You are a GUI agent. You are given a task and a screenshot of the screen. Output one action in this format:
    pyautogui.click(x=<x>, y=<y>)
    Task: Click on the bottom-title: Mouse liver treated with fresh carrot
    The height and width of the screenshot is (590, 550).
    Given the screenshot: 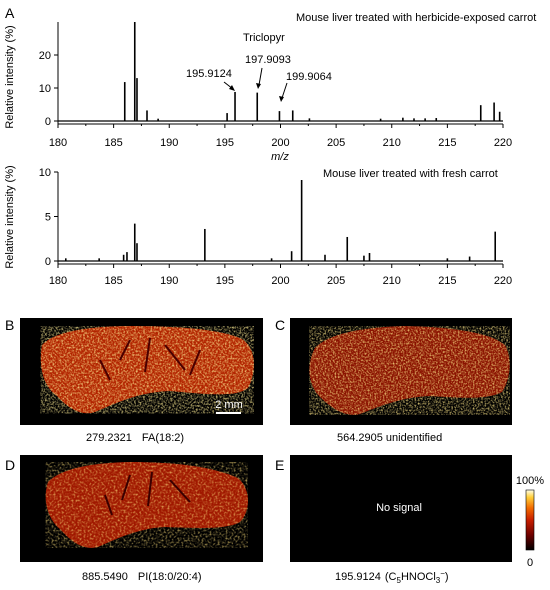 What is the action you would take?
    pyautogui.click(x=410, y=174)
    